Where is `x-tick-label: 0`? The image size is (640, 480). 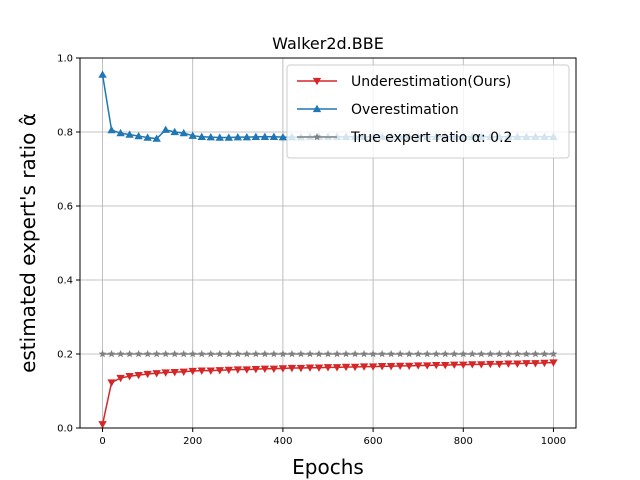
x-tick-label: 0 is located at coordinates (102, 441).